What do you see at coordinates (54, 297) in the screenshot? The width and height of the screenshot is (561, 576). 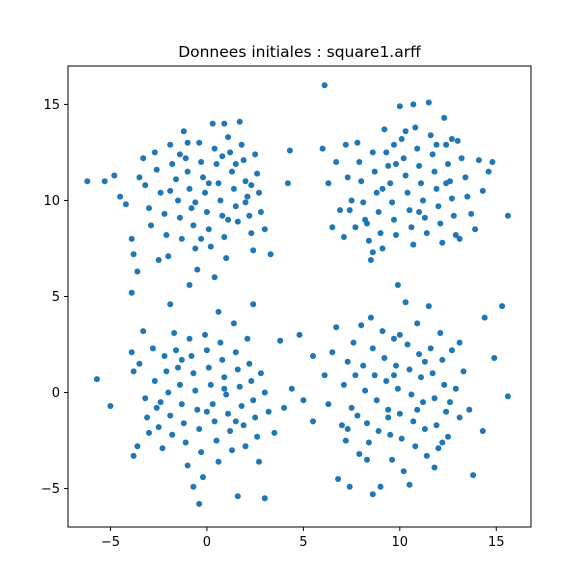 I see `y-axis: −5 0 5 10 15` at bounding box center [54, 297].